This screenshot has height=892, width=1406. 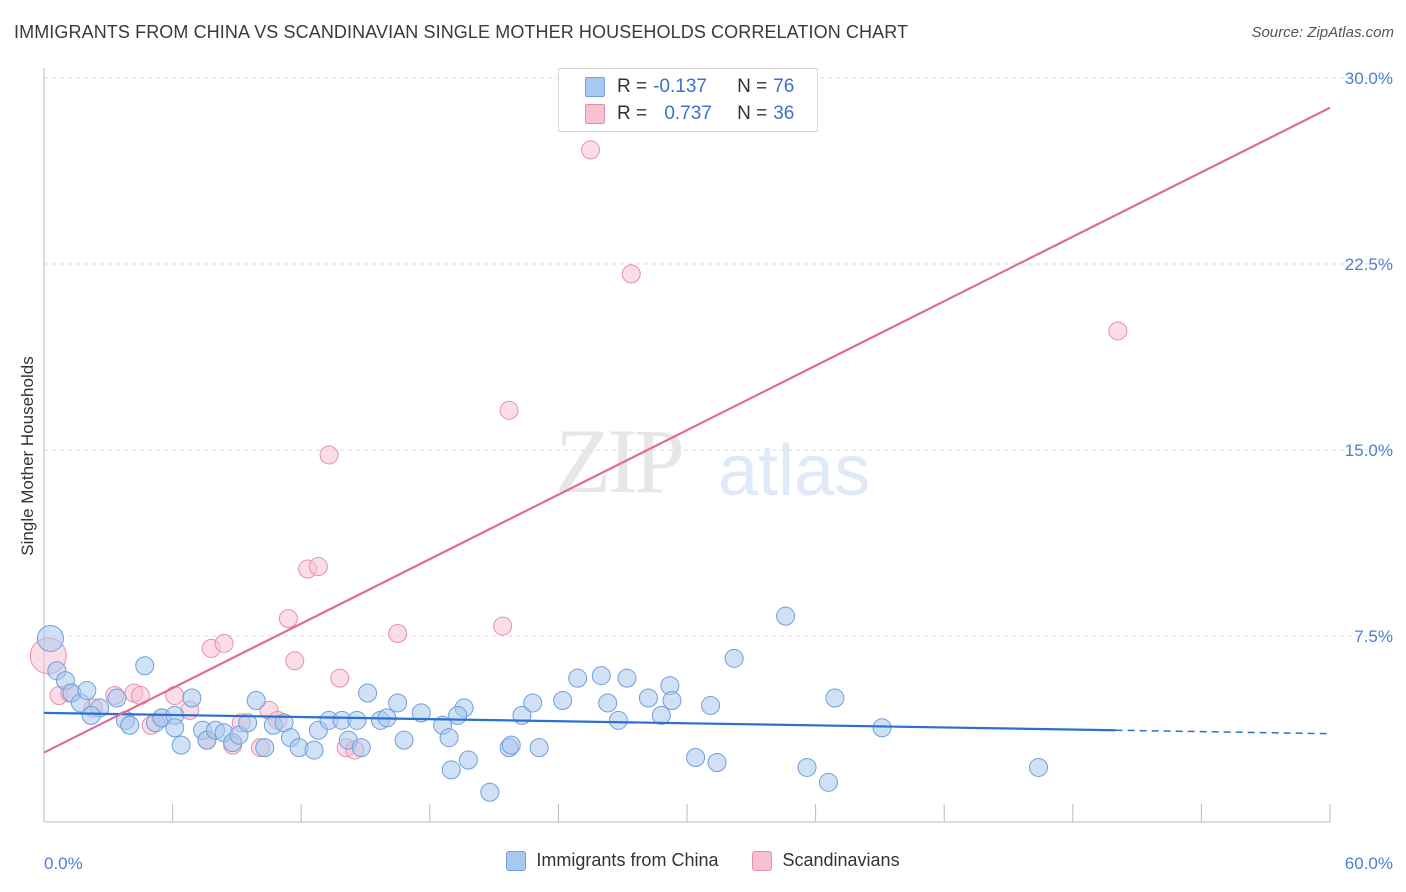 I want to click on bottom-legend: Immigrants from China Scandinavians, so click(x=703, y=860).